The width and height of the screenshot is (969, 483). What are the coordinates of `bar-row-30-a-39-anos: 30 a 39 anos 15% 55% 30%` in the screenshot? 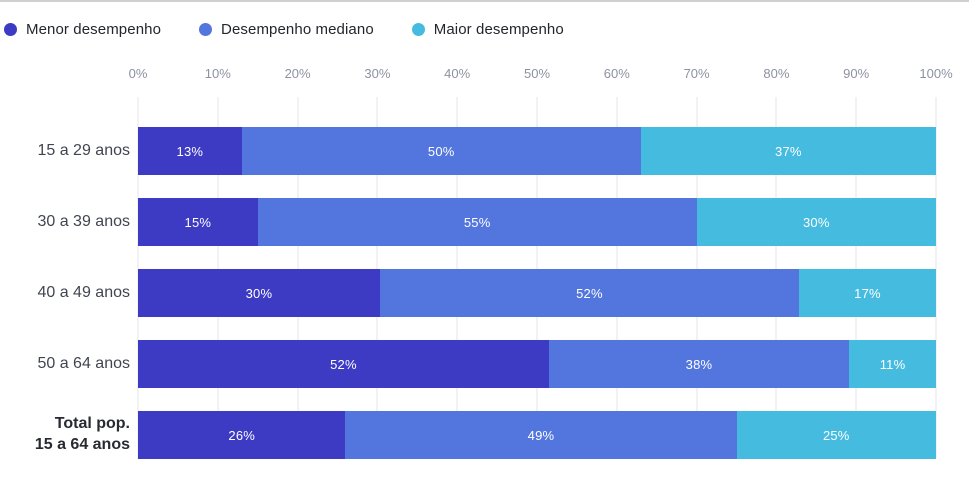 It's located at (484, 222).